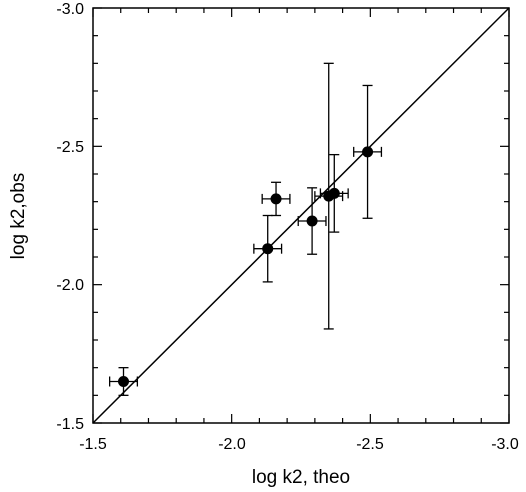  I want to click on x-axis-title: log k2, theo, so click(301, 477).